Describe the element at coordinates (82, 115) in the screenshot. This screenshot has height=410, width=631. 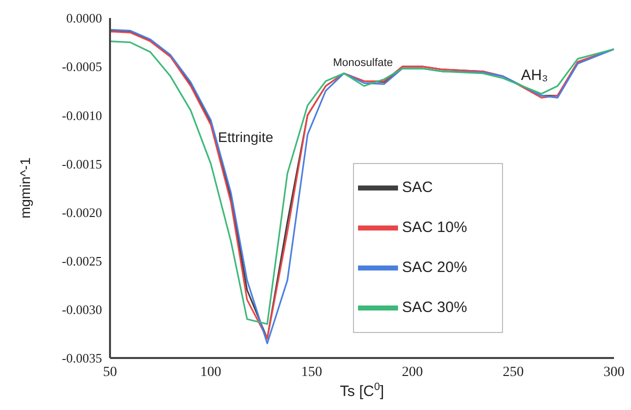
I see `y-tick-label: -0.0010` at that location.